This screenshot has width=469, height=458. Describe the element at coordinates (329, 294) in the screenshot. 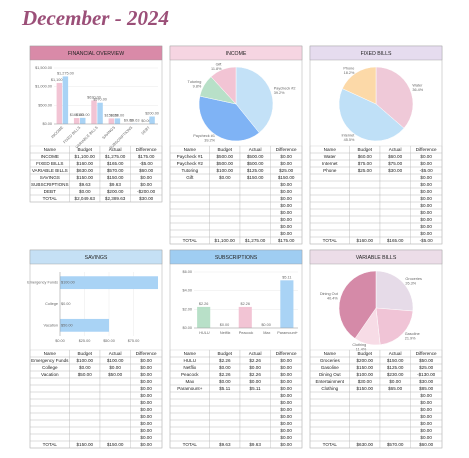

I see `slice-label: Dining Out` at that location.